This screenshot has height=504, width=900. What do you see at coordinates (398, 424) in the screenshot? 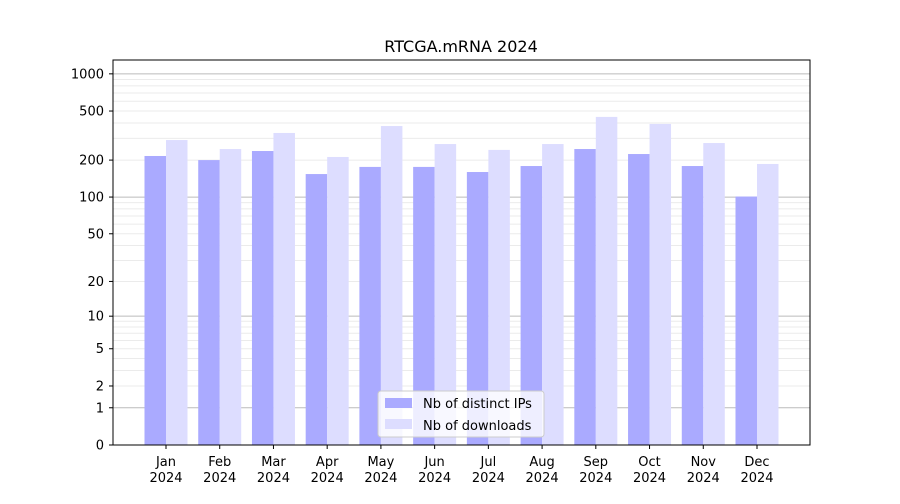
I see `legend-swatch-downloads` at bounding box center [398, 424].